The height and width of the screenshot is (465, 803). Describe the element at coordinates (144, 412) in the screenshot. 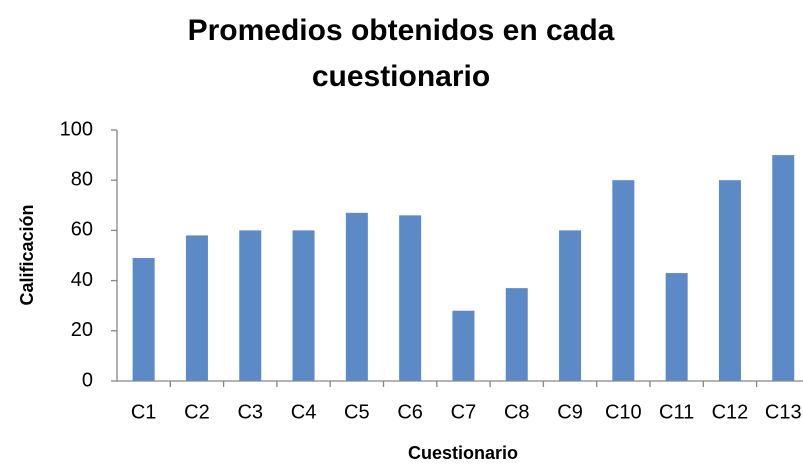

I see `x-tick-label: C1` at that location.